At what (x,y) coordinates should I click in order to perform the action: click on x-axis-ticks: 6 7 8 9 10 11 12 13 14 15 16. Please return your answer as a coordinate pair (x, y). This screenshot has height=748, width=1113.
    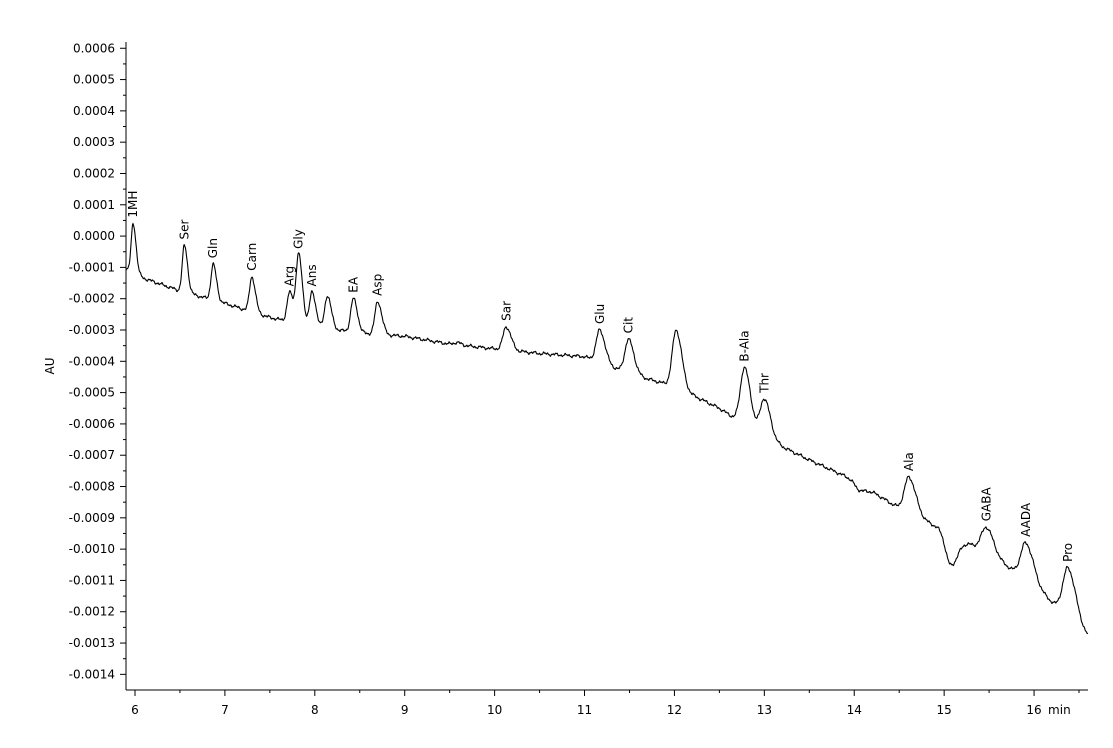
    Looking at the image, I should click on (605, 703).